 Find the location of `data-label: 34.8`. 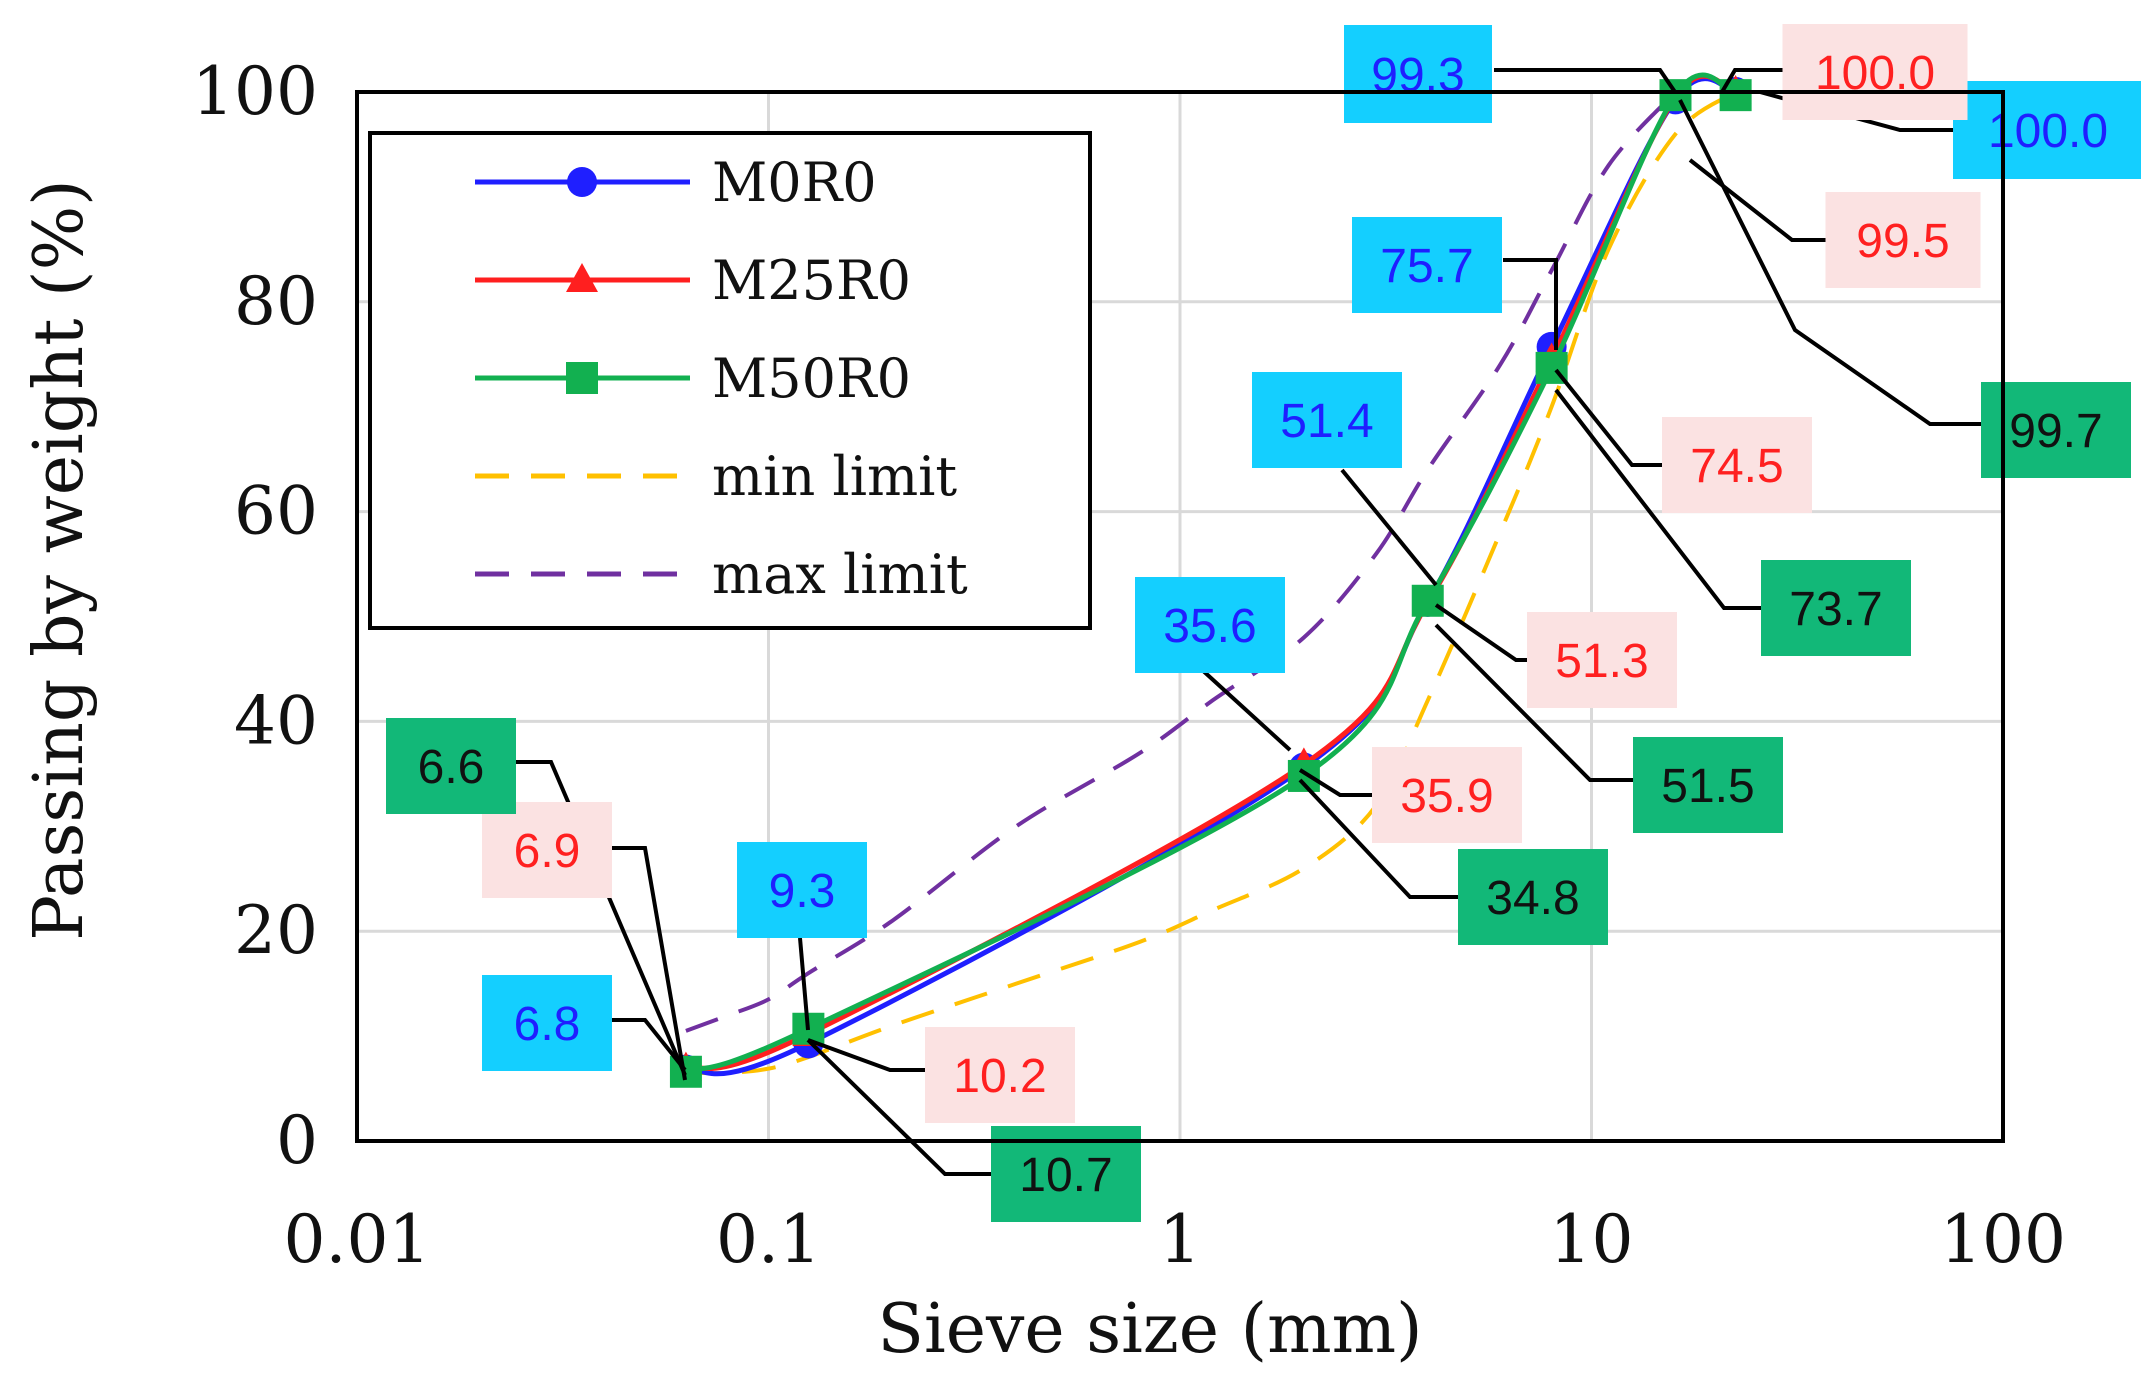

data-label: 34.8 is located at coordinates (1532, 898).